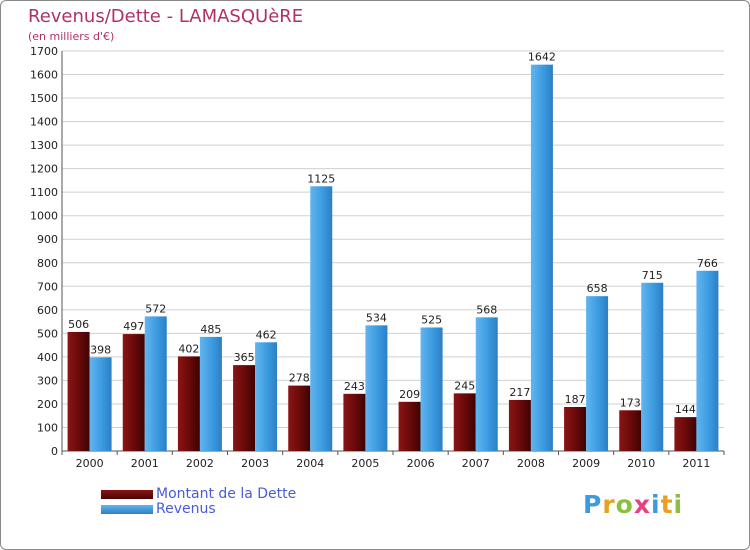  I want to click on y-tick-label: 300, so click(47, 380).